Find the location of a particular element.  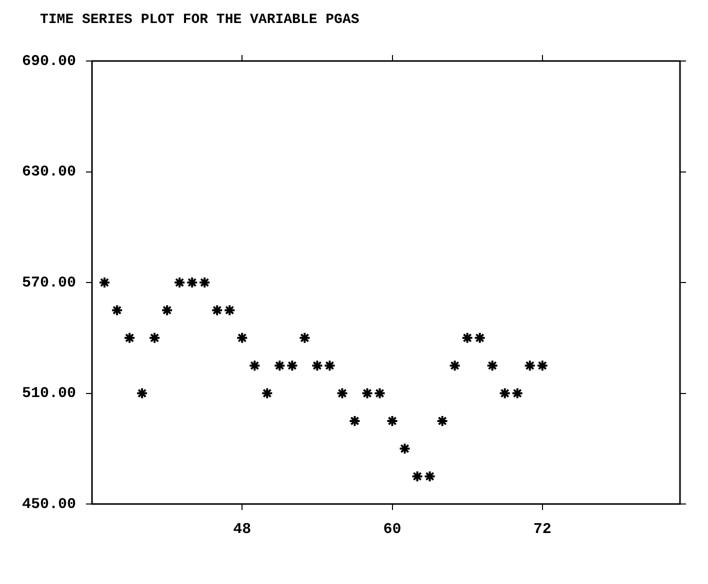

y-tick-label: 510.00 is located at coordinates (49, 393).